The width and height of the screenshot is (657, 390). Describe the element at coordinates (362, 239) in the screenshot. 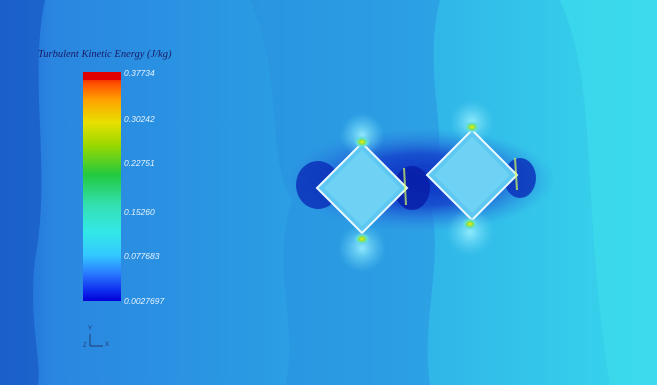

I see `left-bottom-peak` at that location.